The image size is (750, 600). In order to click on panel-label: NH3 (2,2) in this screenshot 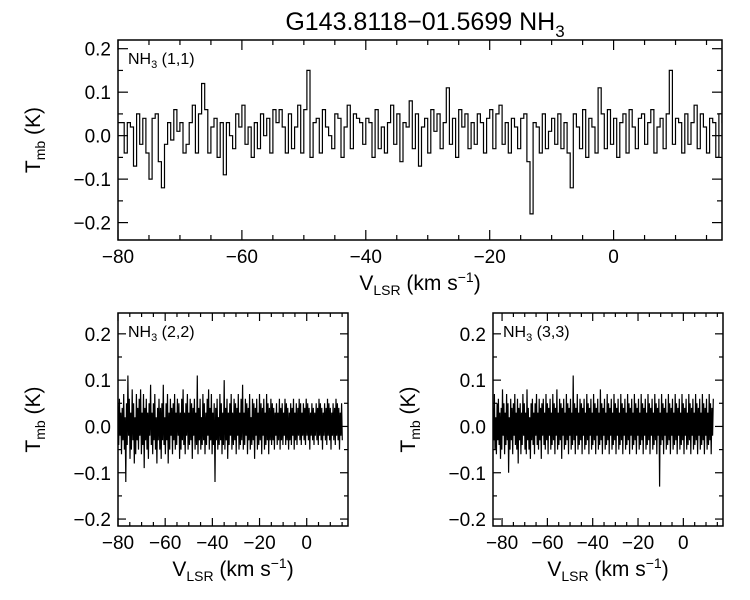, I will do `click(161, 334)`.